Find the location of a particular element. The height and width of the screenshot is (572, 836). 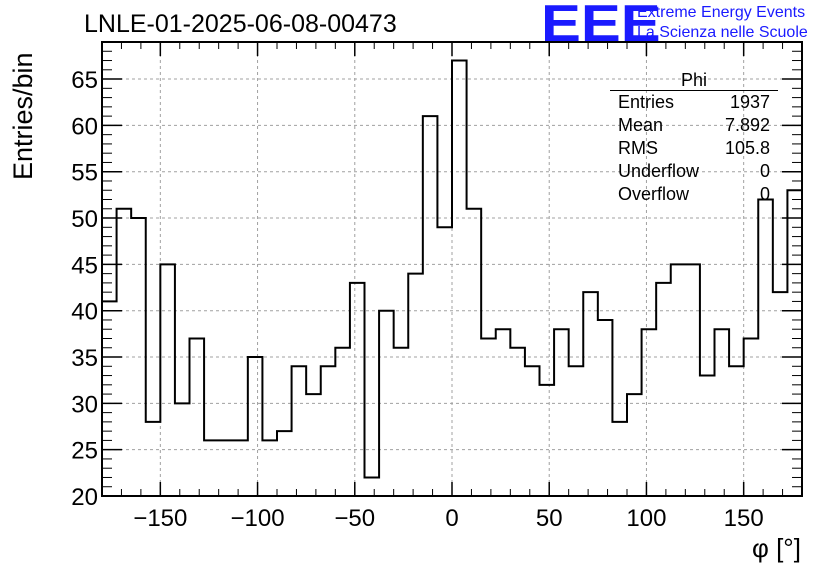

stats-value: 105.8 is located at coordinates (747, 148).